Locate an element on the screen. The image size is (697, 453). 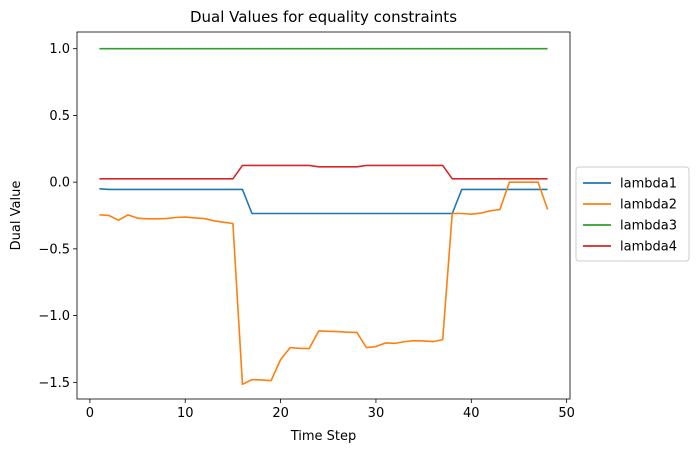
y-axis-ticks: 1.0 0.5 0.0 −0.5 −1.0 −1.5 is located at coordinates (57, 216).